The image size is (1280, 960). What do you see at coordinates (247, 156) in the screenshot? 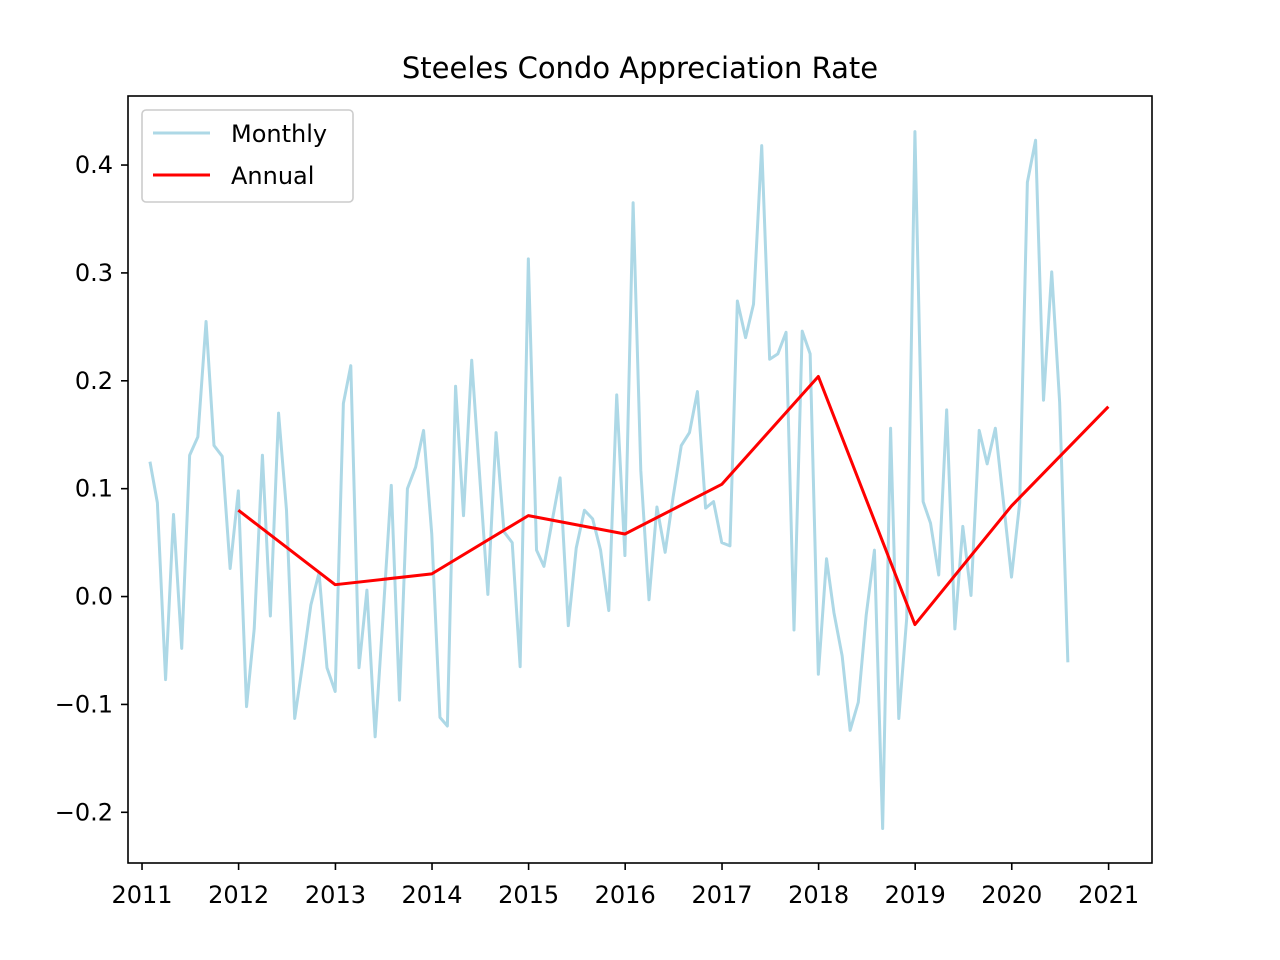
I see `legend: Monthly Annual` at bounding box center [247, 156].